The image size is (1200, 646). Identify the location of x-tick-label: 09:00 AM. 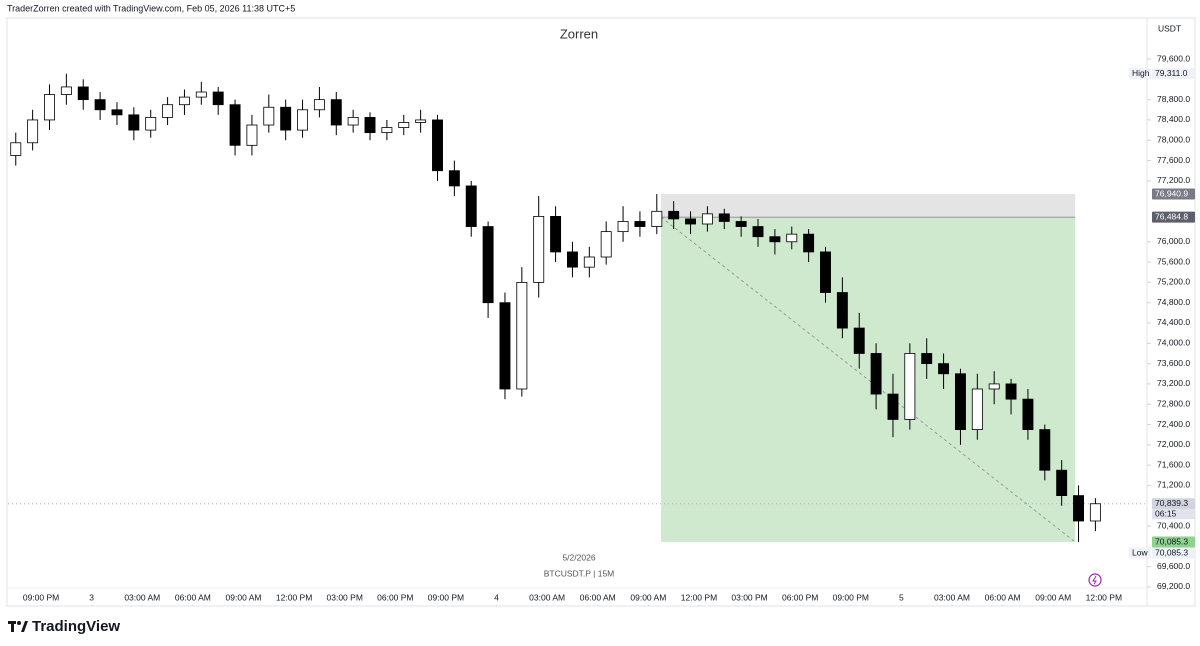
(1053, 597).